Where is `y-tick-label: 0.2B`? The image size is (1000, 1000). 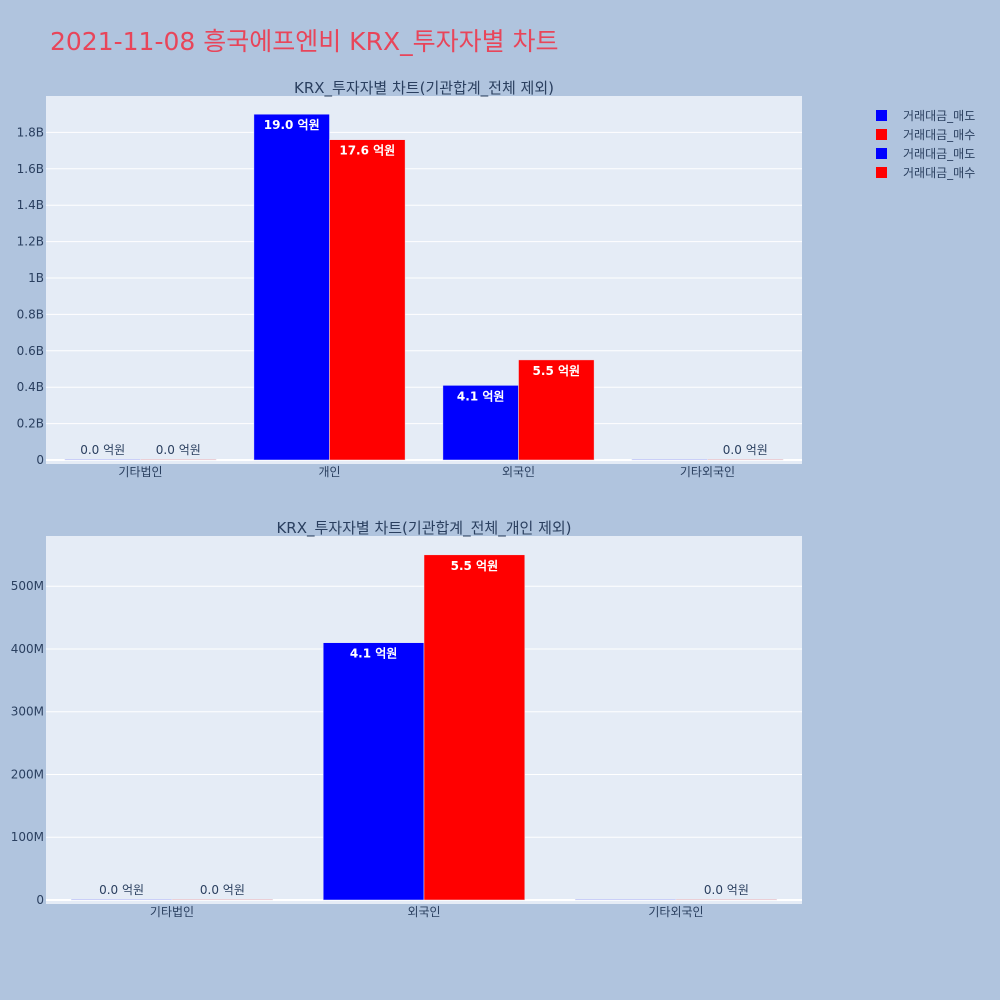
y-tick-label: 0.2B is located at coordinates (30, 424).